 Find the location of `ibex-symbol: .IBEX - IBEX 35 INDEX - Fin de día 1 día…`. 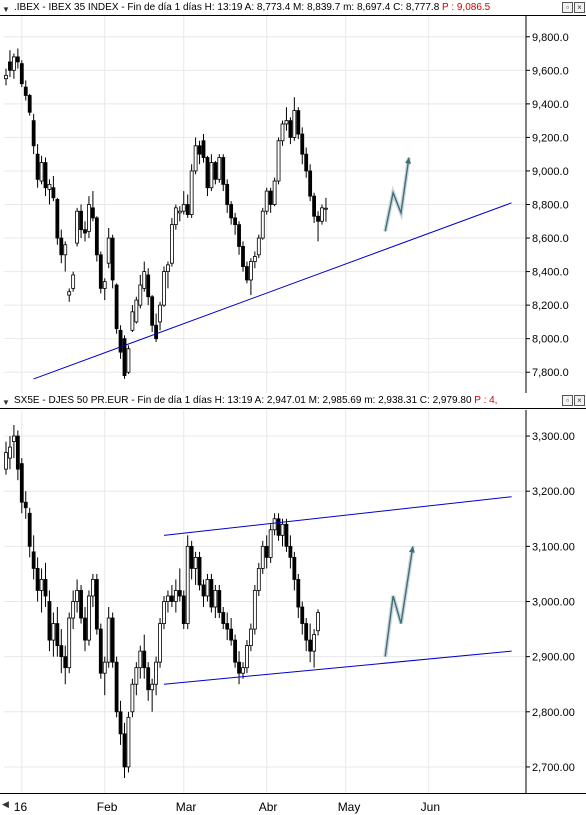

ibex-symbol: .IBEX - IBEX 35 INDEX - Fin de día 1 día… is located at coordinates (108, 7).